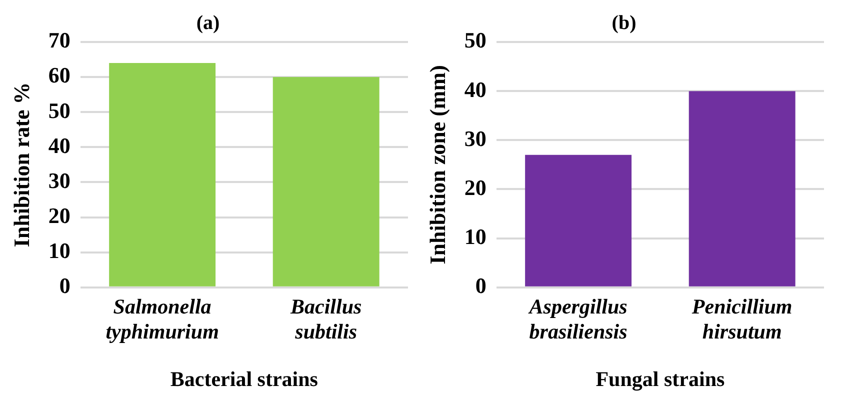  I want to click on y-tick-label: 60, so click(59, 75).